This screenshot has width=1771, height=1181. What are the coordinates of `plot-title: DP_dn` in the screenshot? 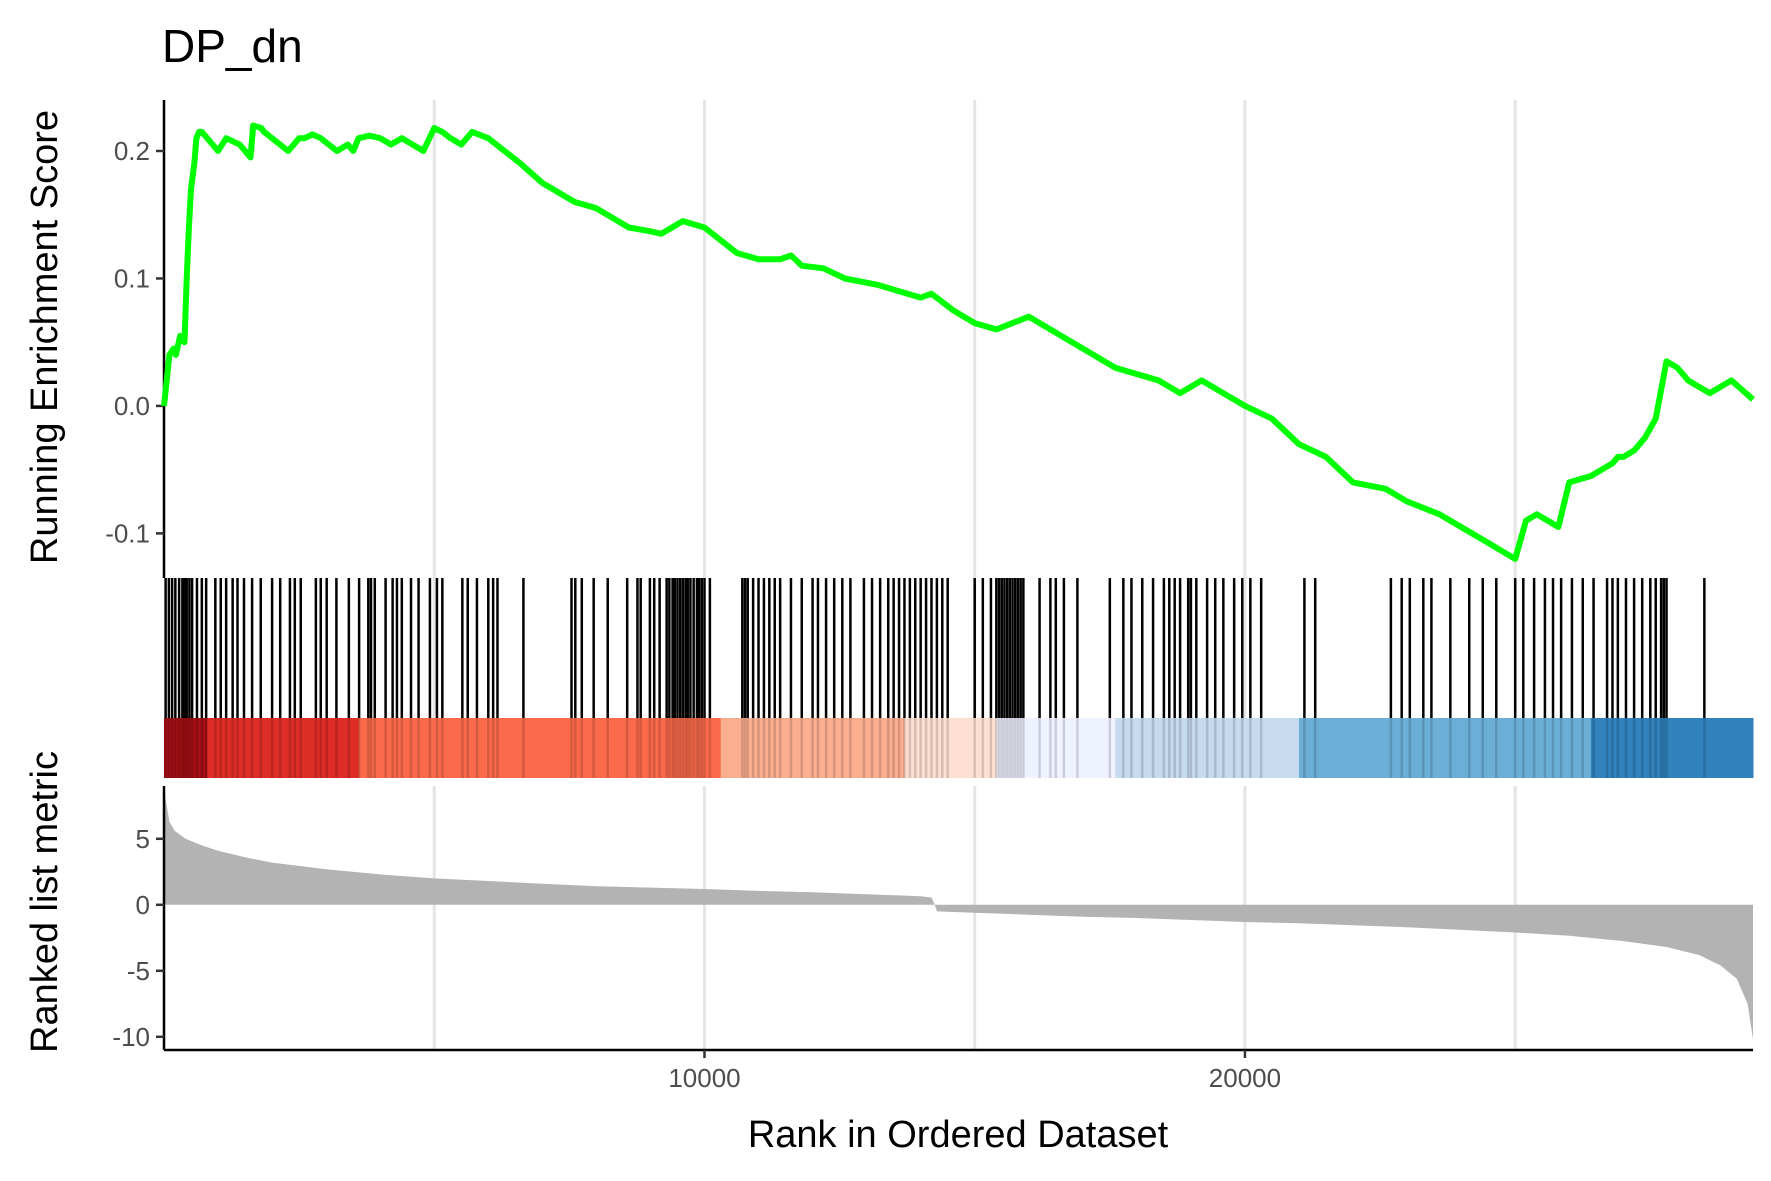 It's located at (232, 46).